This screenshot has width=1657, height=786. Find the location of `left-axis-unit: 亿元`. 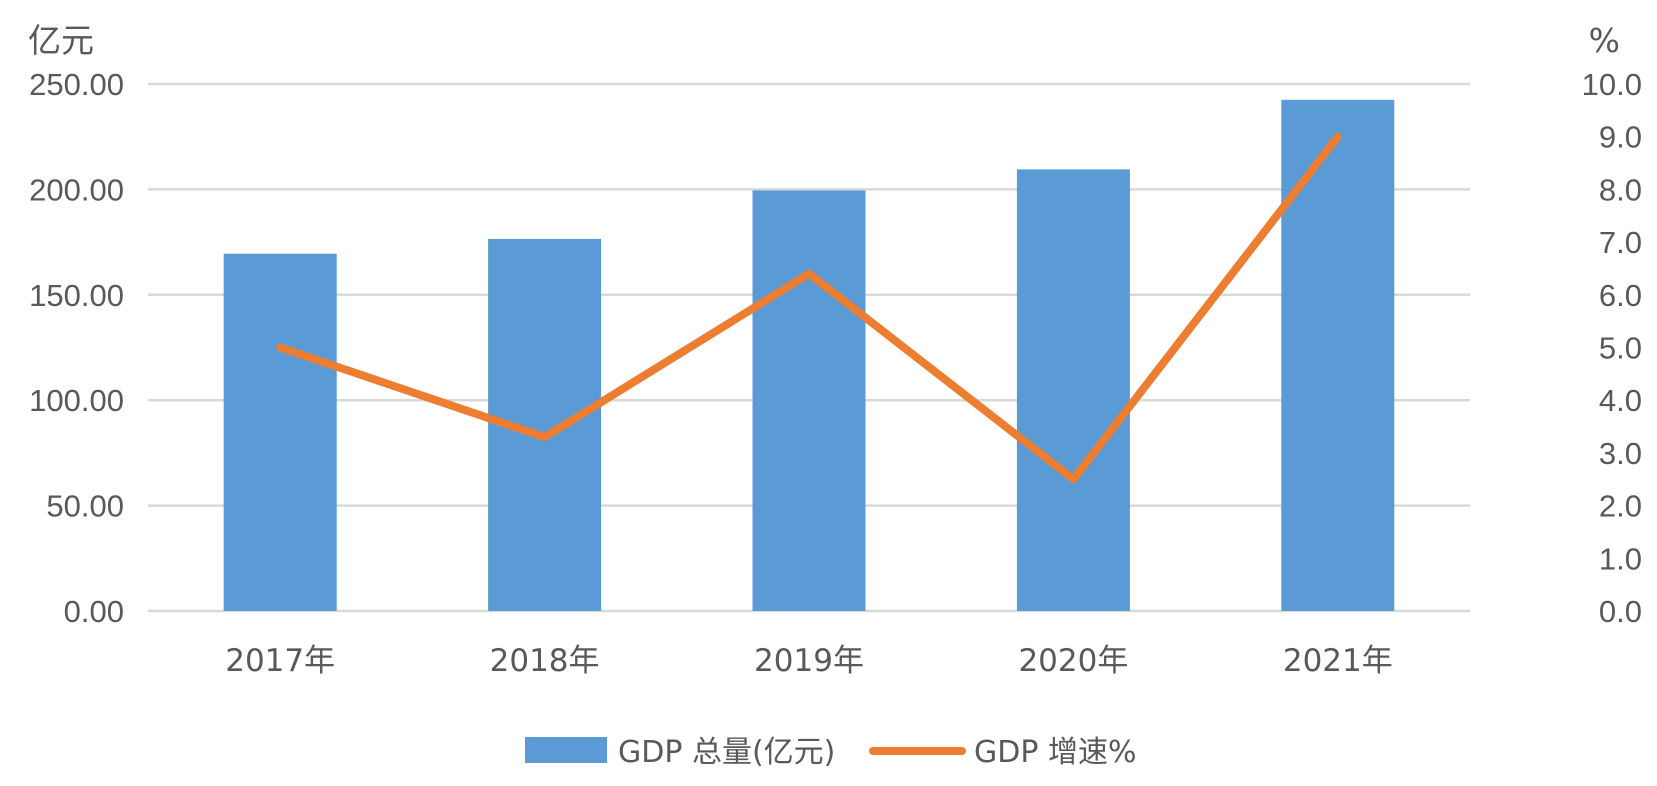

left-axis-unit: 亿元 is located at coordinates (61, 40).